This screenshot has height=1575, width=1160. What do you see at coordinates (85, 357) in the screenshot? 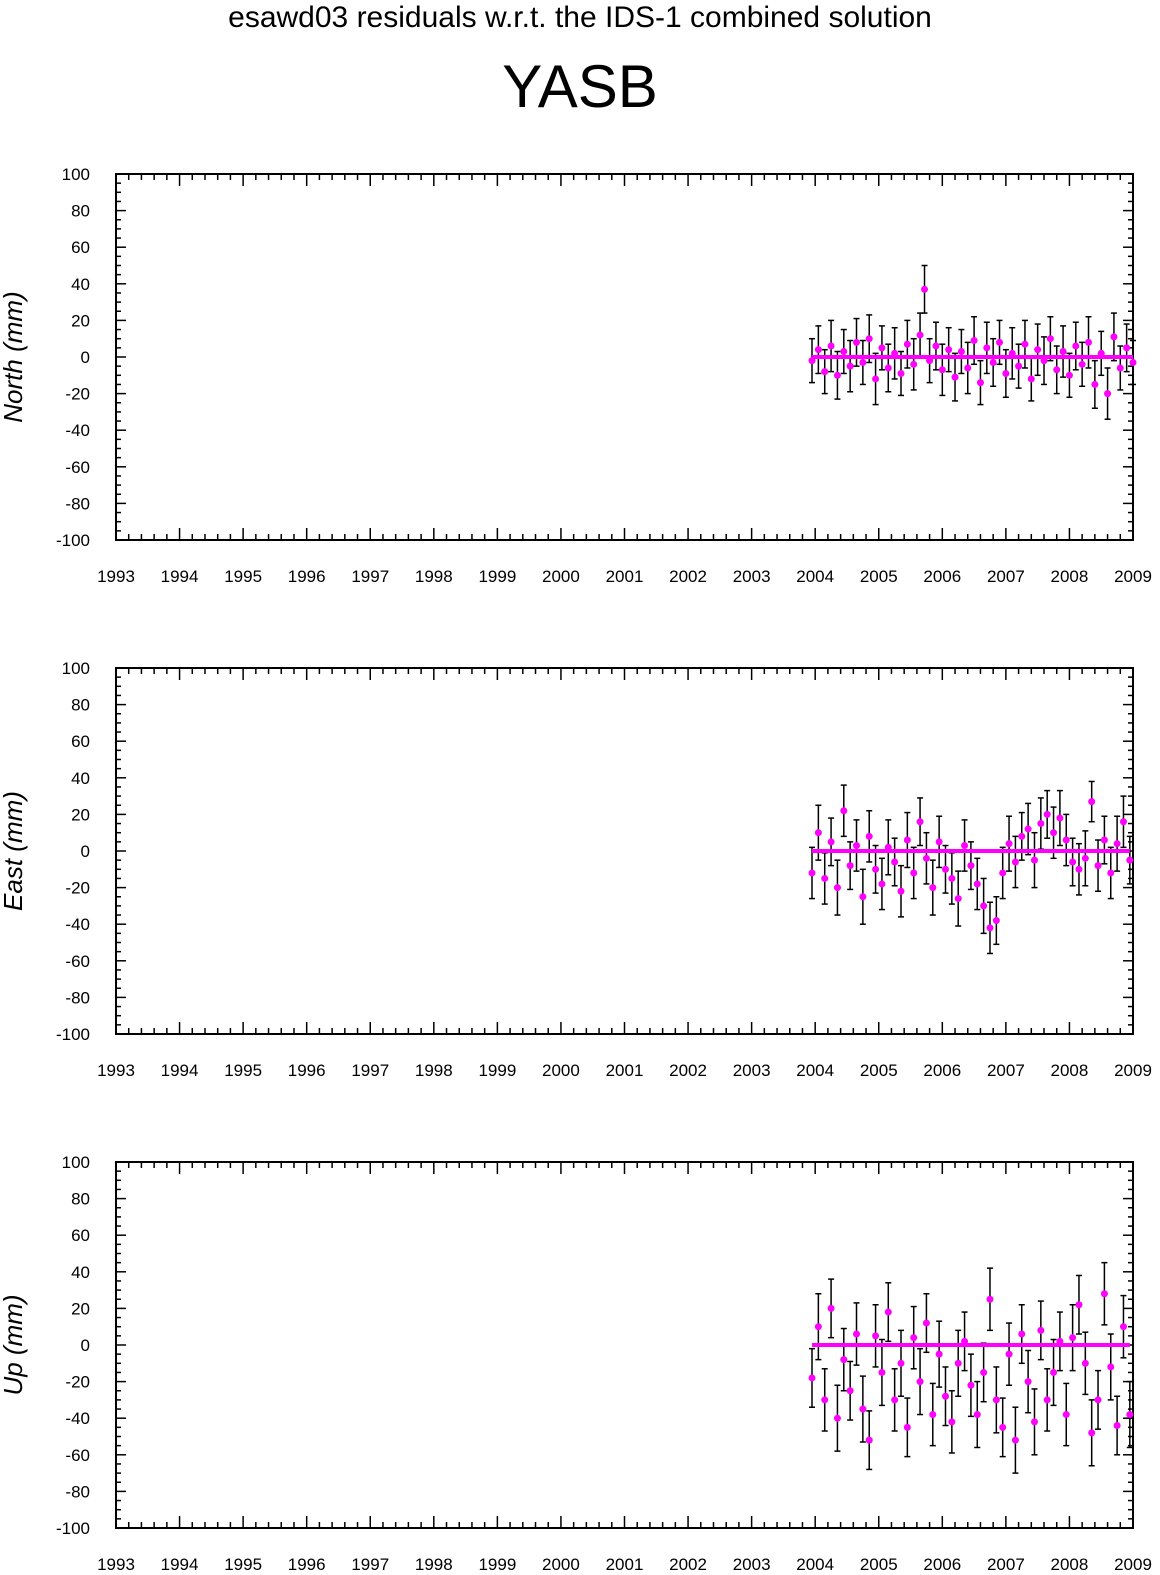
I see `north-y-tick-label: 0` at bounding box center [85, 357].